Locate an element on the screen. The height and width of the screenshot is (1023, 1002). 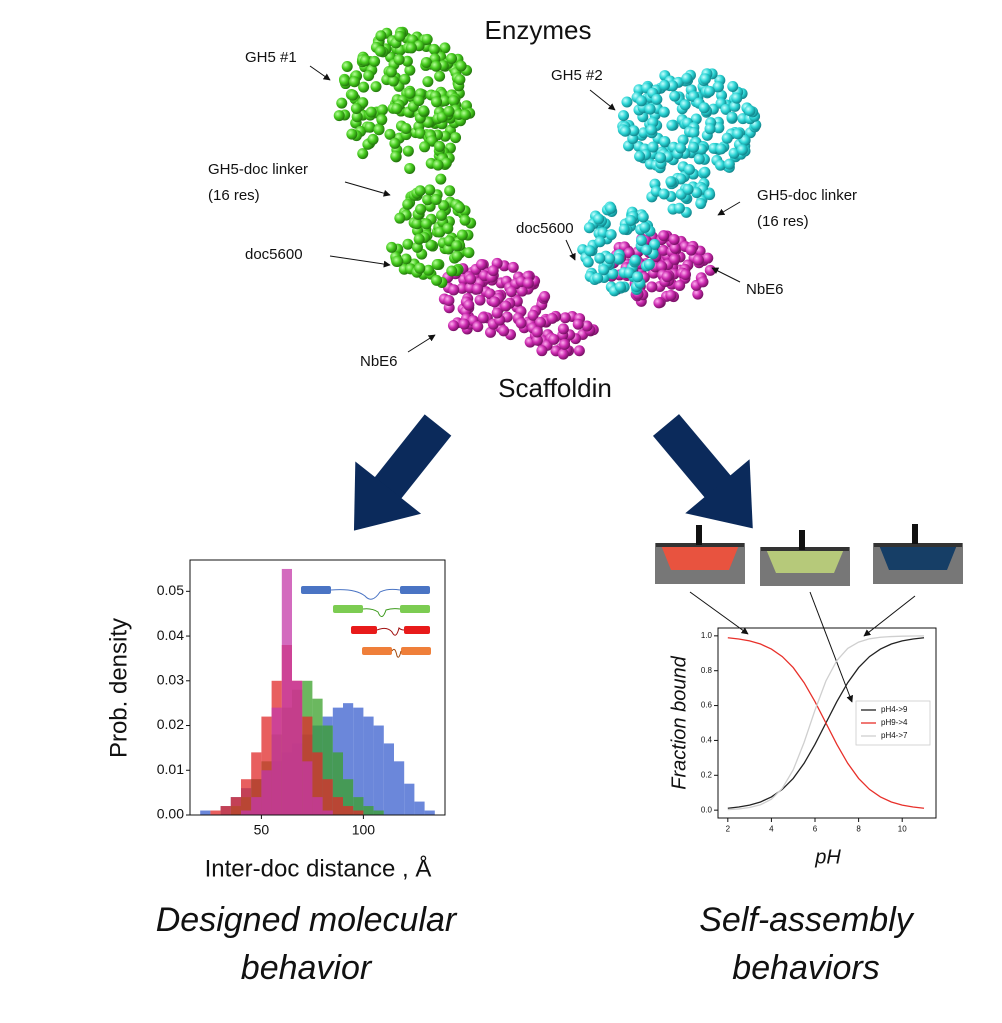
line is located at coordinates (826, 723).